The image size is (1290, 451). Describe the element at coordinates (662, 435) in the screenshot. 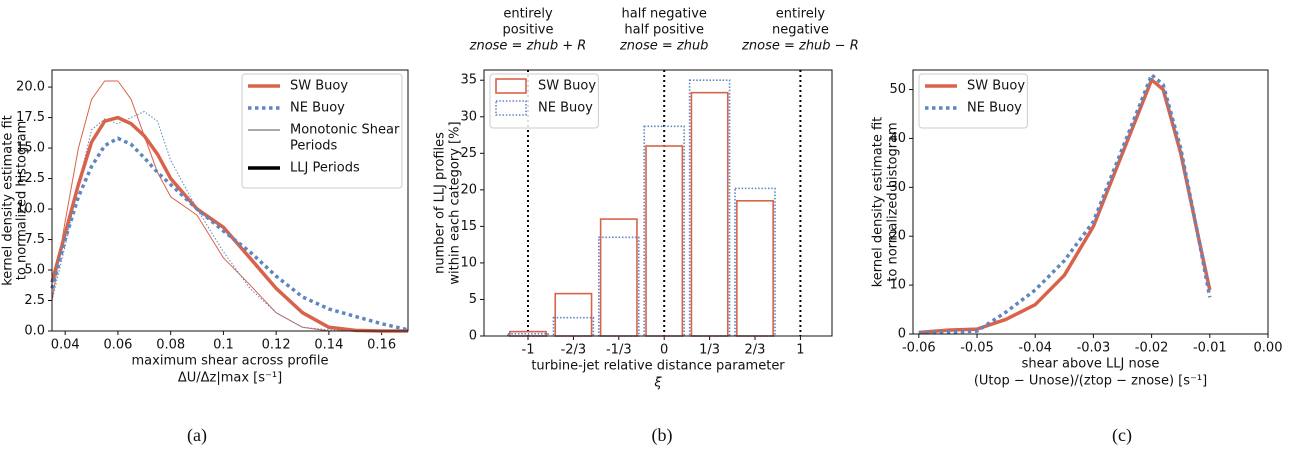

I see `caption: (b)` at that location.